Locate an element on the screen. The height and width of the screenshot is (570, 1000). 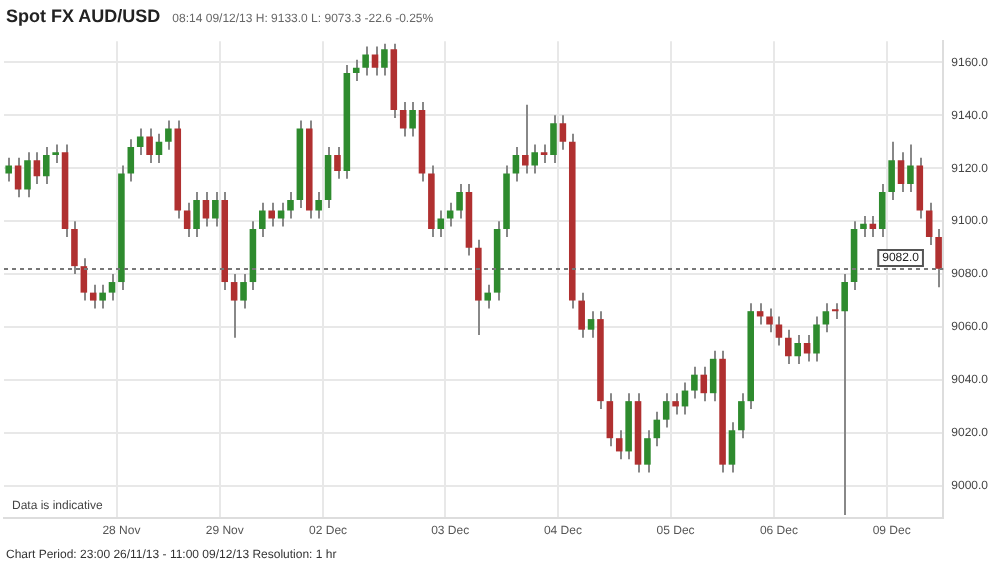
chart-title: Spot FX AUD/USD is located at coordinates (83, 16).